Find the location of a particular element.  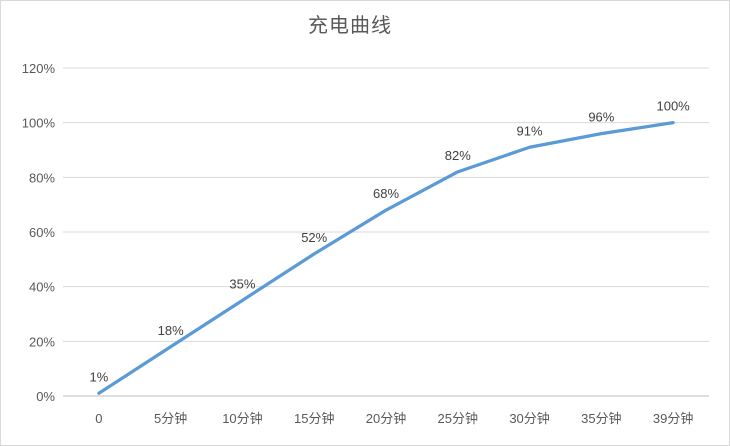

y-axis-tick-label: 60% is located at coordinates (42, 232).